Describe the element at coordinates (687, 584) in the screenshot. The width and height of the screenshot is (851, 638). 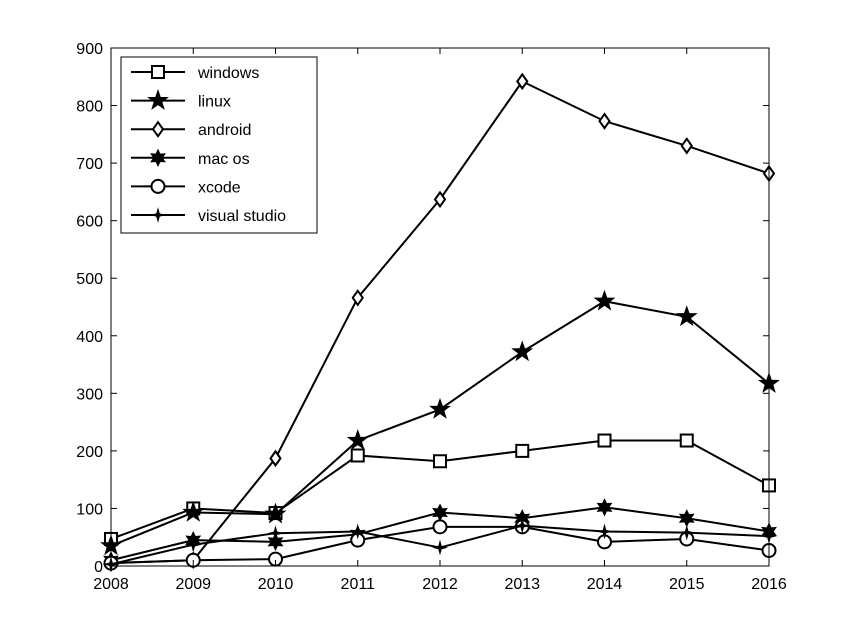
I see `x-tick-label: 2015` at that location.